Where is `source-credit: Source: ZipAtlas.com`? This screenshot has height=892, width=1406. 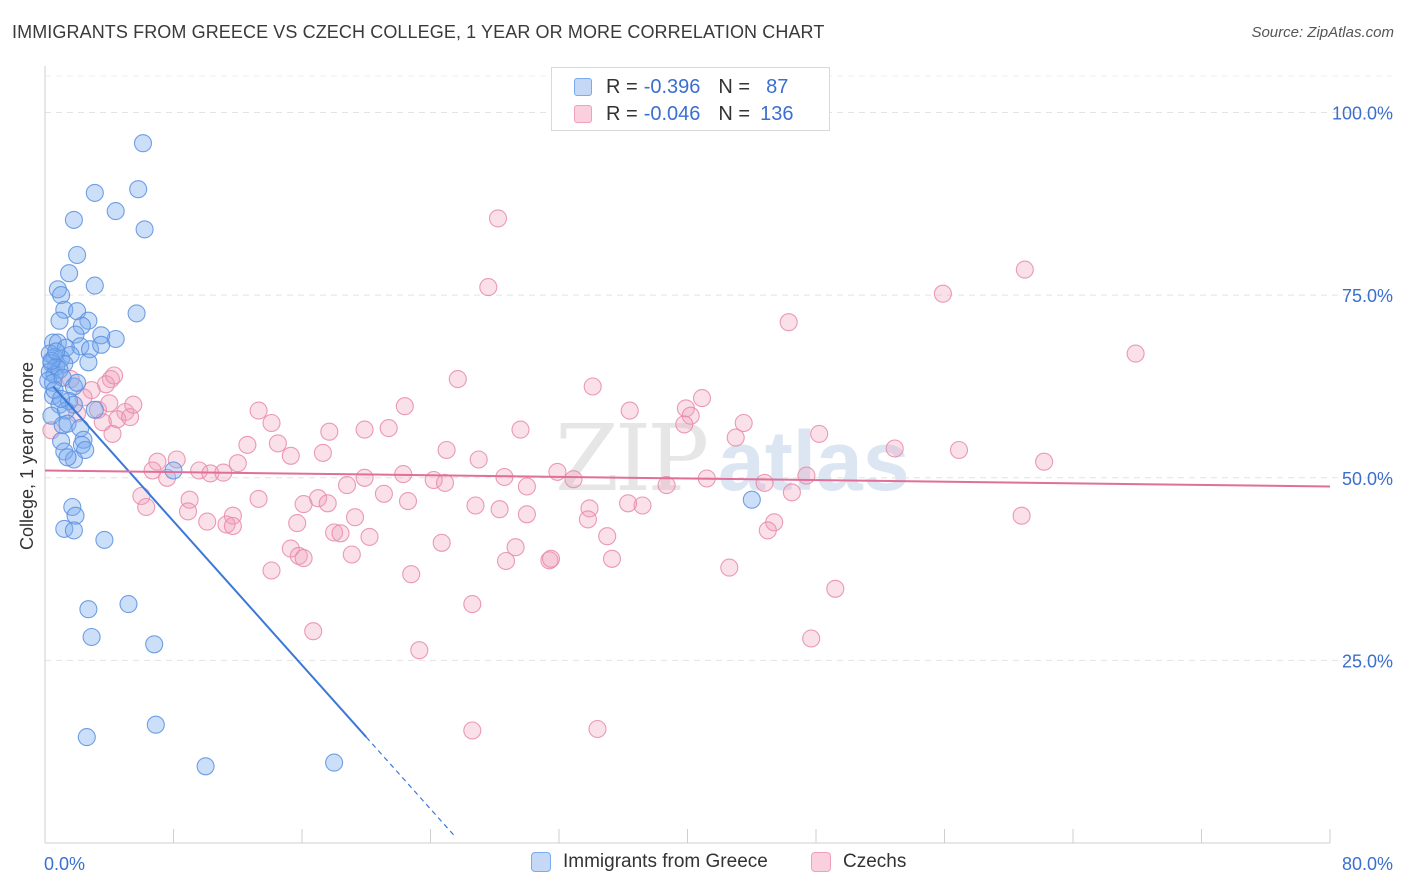
source-credit: Source: ZipAtlas.com is located at coordinates (1322, 32).